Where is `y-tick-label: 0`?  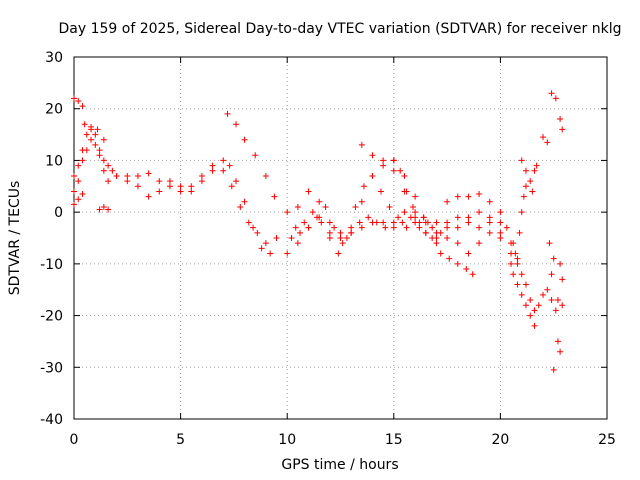
y-tick-label: 0 is located at coordinates (58, 213).